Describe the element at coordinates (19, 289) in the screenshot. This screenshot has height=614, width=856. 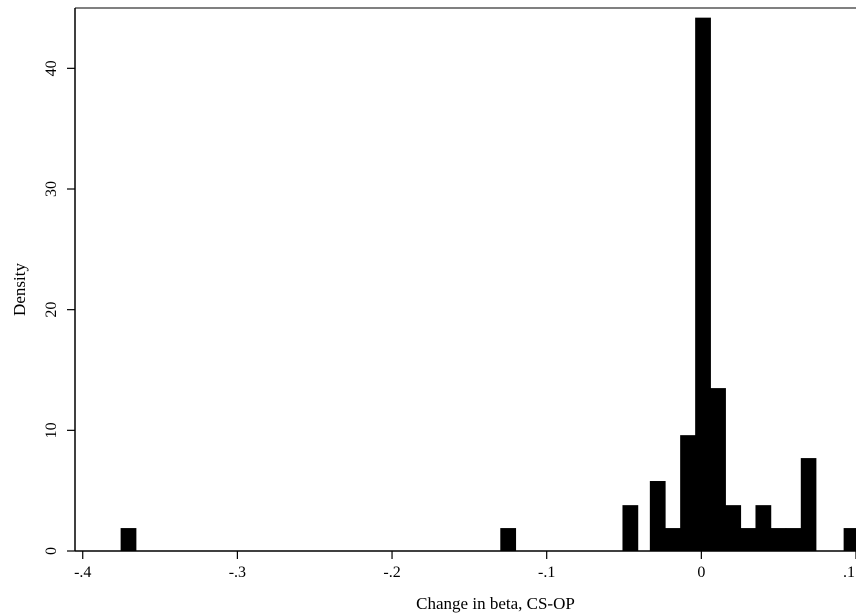
I see `y-axis-title: Density` at that location.